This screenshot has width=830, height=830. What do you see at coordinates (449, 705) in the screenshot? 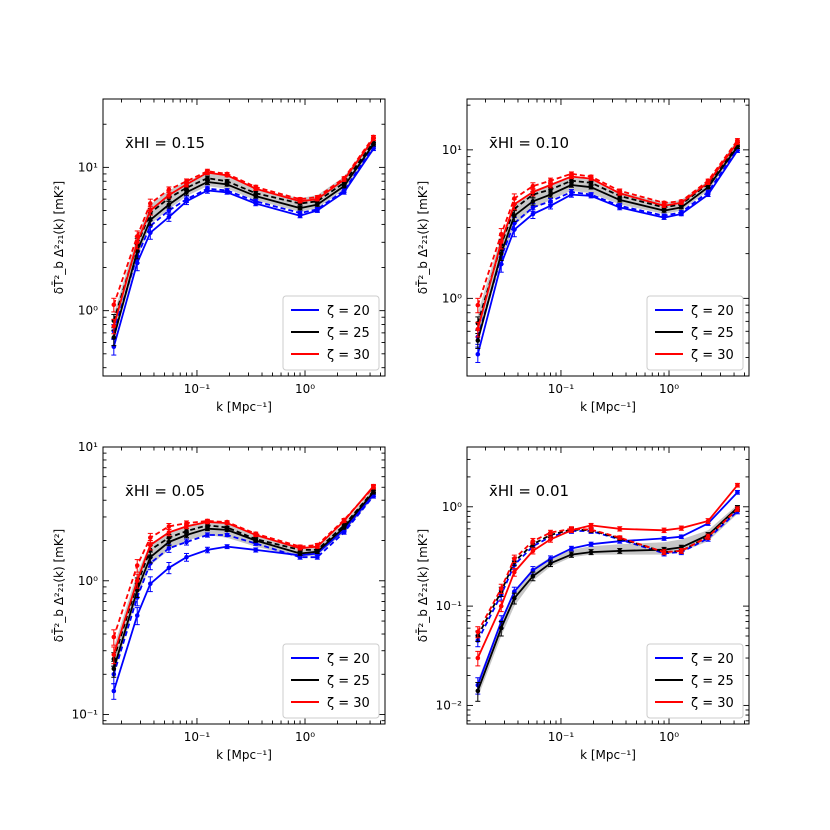
I see `y-tick-label: 10⁻²` at bounding box center [449, 705].